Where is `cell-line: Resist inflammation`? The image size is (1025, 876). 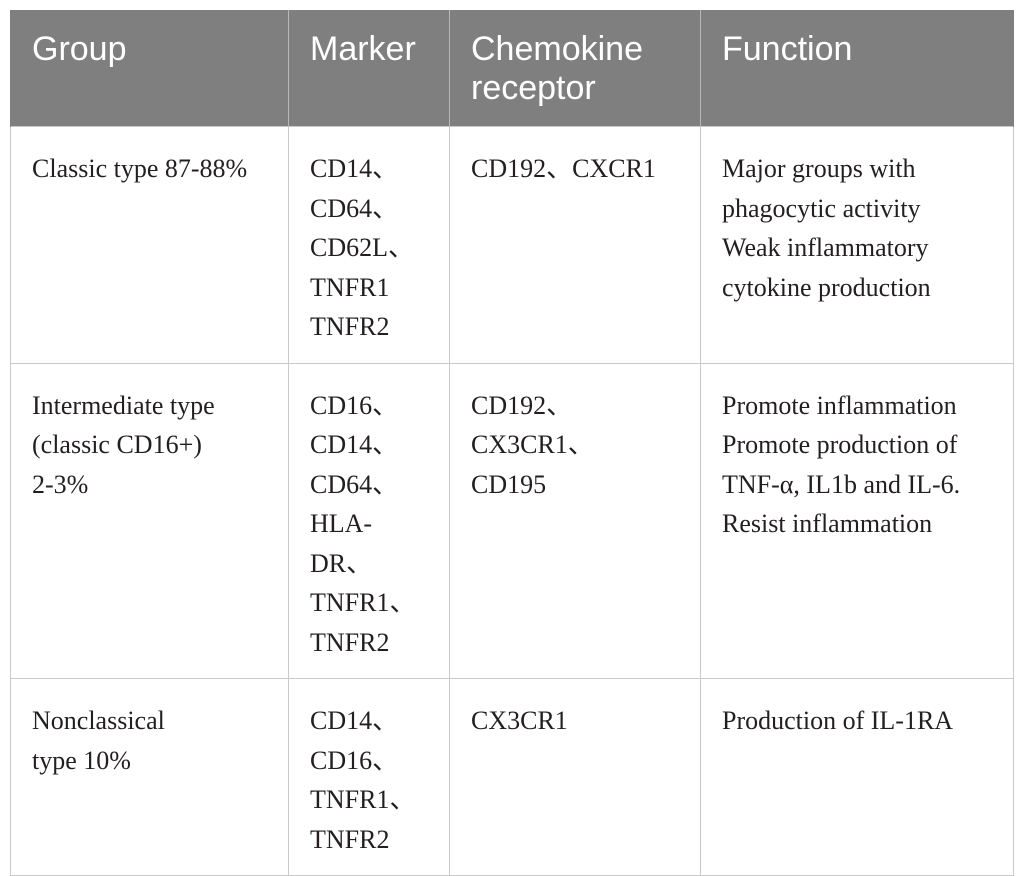 cell-line: Resist inflammation is located at coordinates (827, 523).